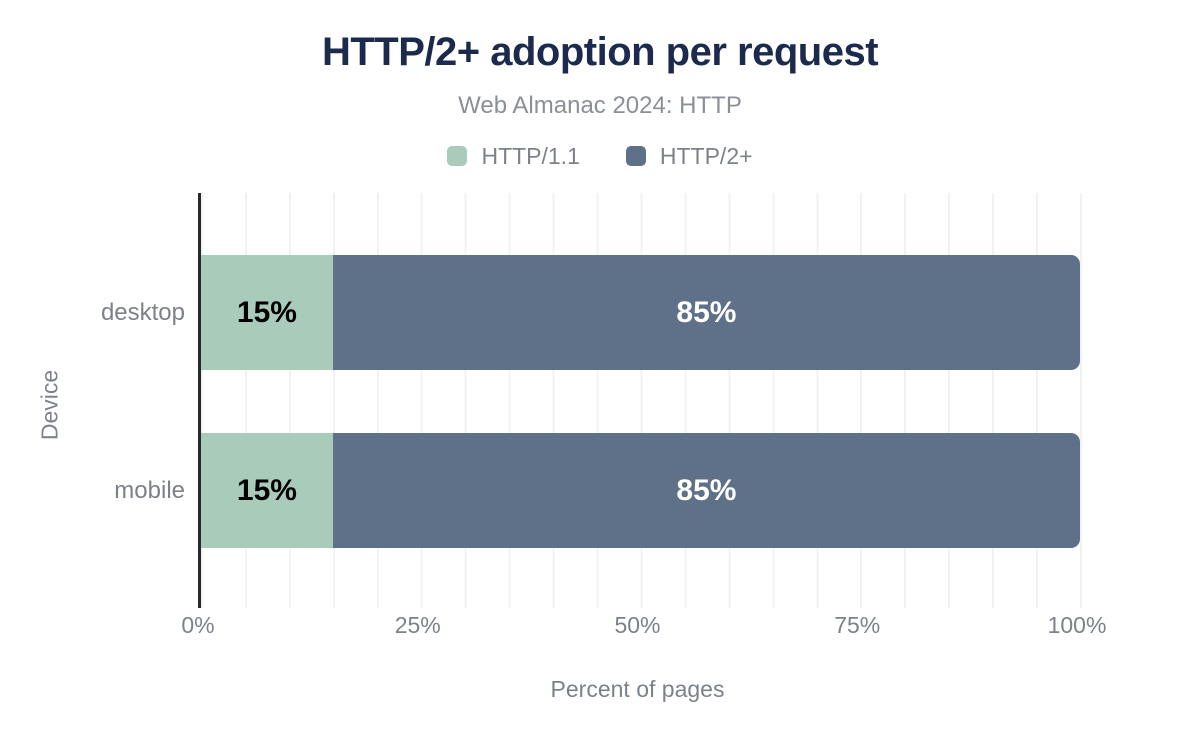 Image resolution: width=1200 pixels, height=742 pixels. Describe the element at coordinates (49, 405) in the screenshot. I see `y-axis-label: Device` at that location.